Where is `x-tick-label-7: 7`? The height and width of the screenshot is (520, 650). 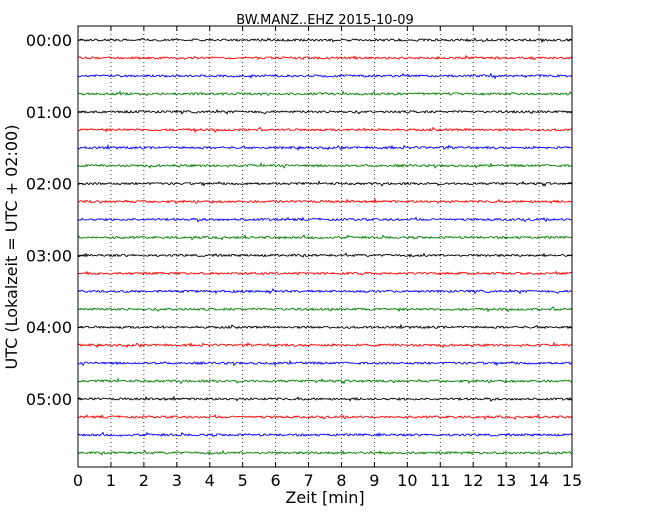 x-tick-label-7: 7 is located at coordinates (308, 480).